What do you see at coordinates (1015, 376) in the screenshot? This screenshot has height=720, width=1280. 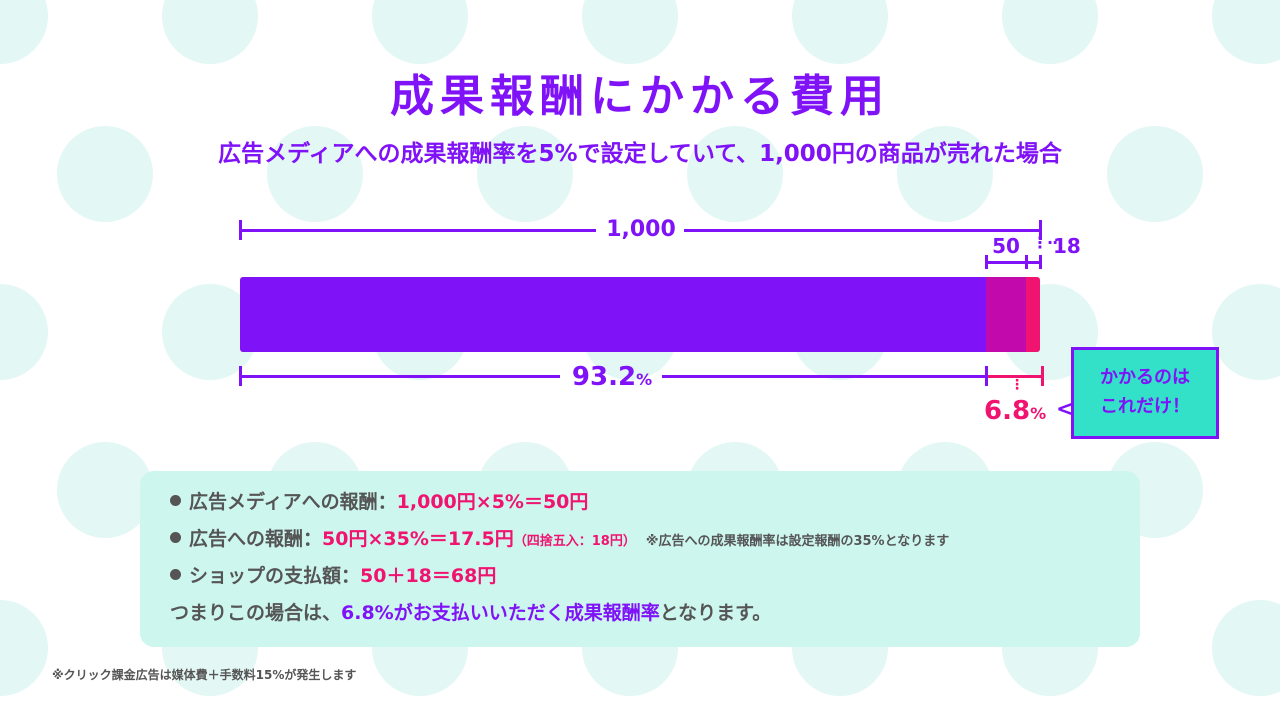 I see `percent-cost-bracket-line` at bounding box center [1015, 376].